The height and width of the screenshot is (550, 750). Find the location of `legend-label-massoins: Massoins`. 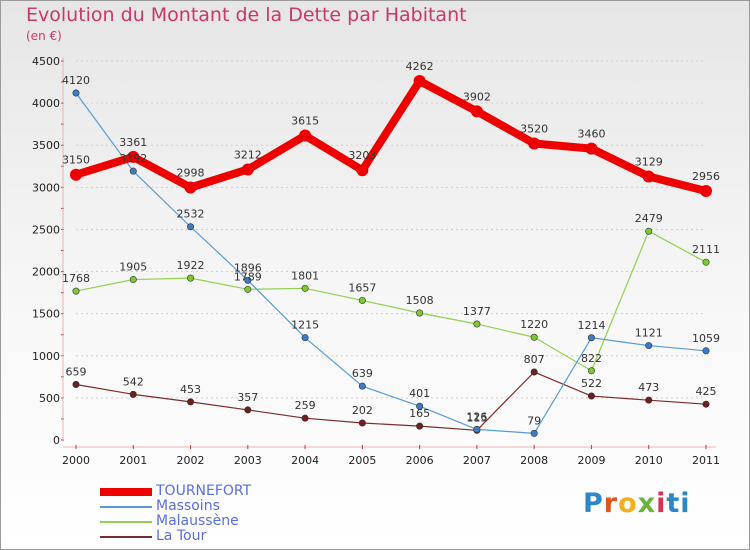

legend-label-massoins: Massoins is located at coordinates (188, 506).